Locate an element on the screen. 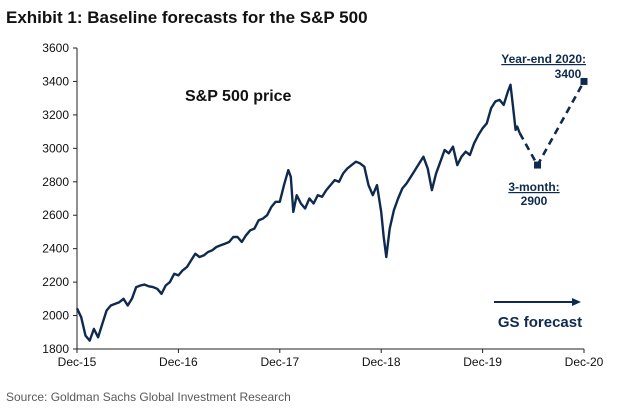 Image resolution: width=629 pixels, height=414 pixels. three-month-marker is located at coordinates (538, 165).